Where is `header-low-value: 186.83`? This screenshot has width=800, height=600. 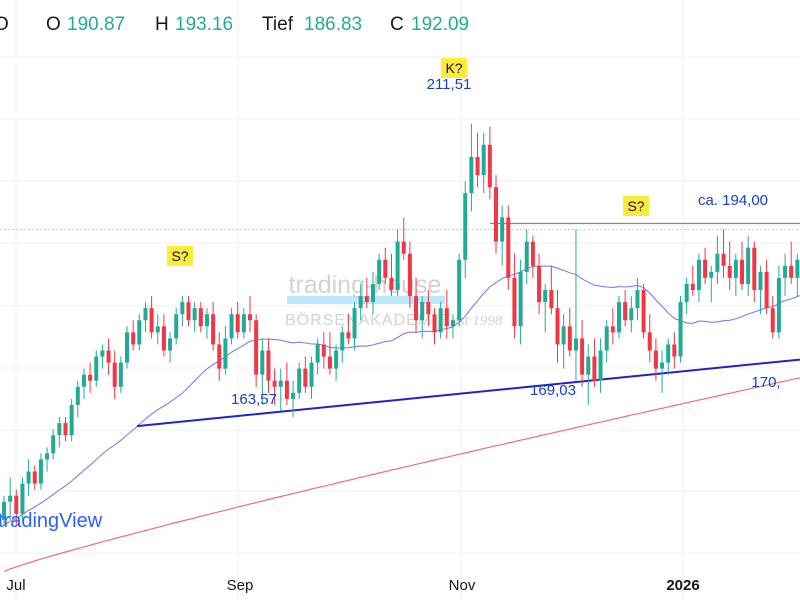 header-low-value: 186.83 is located at coordinates (333, 24).